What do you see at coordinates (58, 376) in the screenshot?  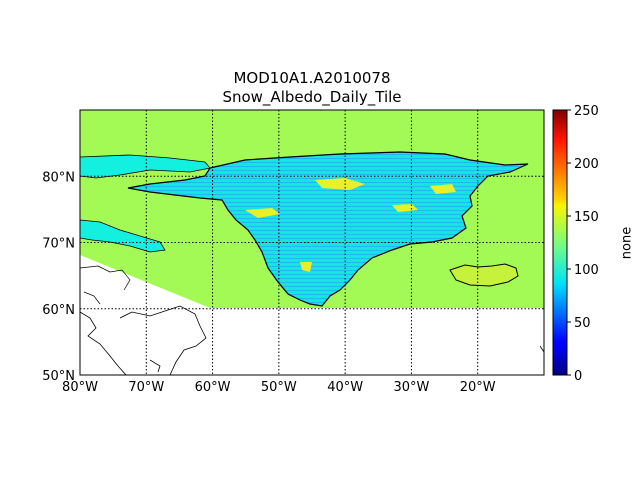 I see `lat-tick-label: 50°N` at bounding box center [58, 376].